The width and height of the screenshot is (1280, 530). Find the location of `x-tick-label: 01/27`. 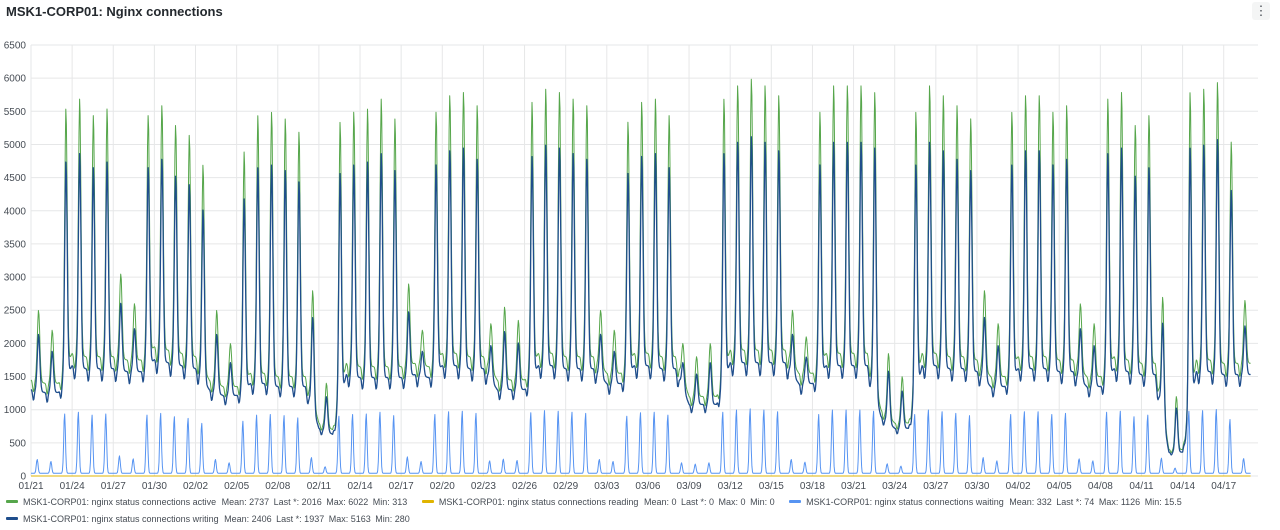

x-tick-label: 01/27 is located at coordinates (113, 486).